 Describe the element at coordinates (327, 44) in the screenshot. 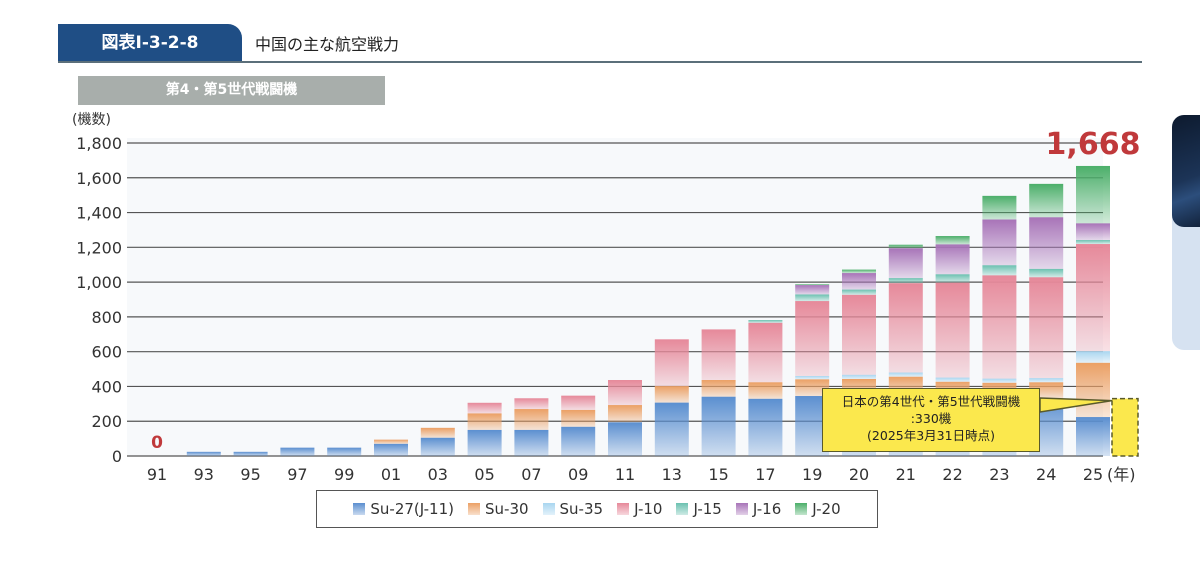

I see `figure-title: 中国の主な航空戦力` at that location.